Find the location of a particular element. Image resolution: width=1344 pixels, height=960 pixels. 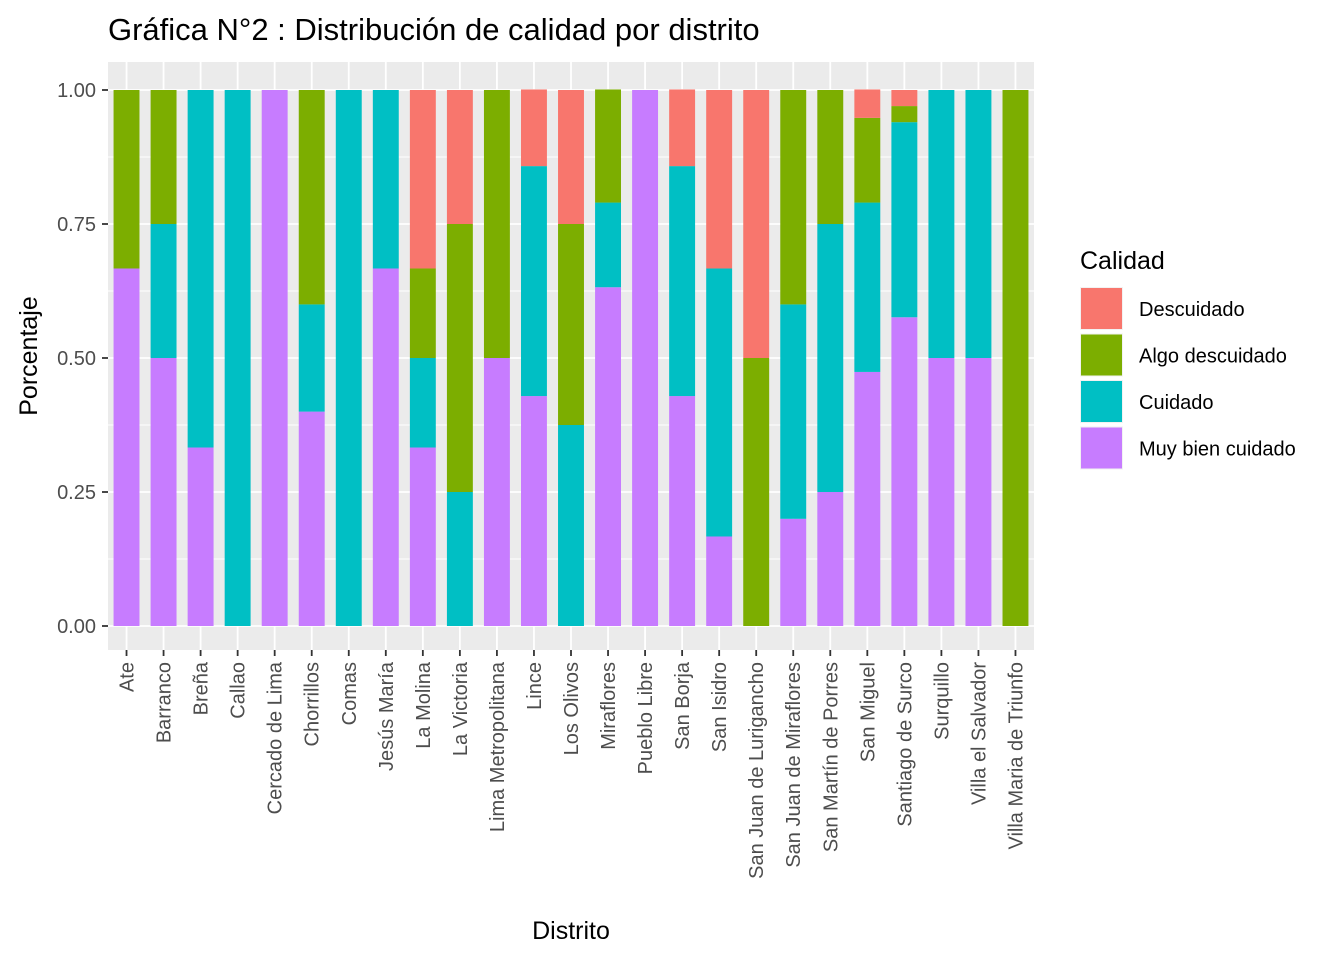

x-tick-label: La Victoria is located at coordinates (461, 708).